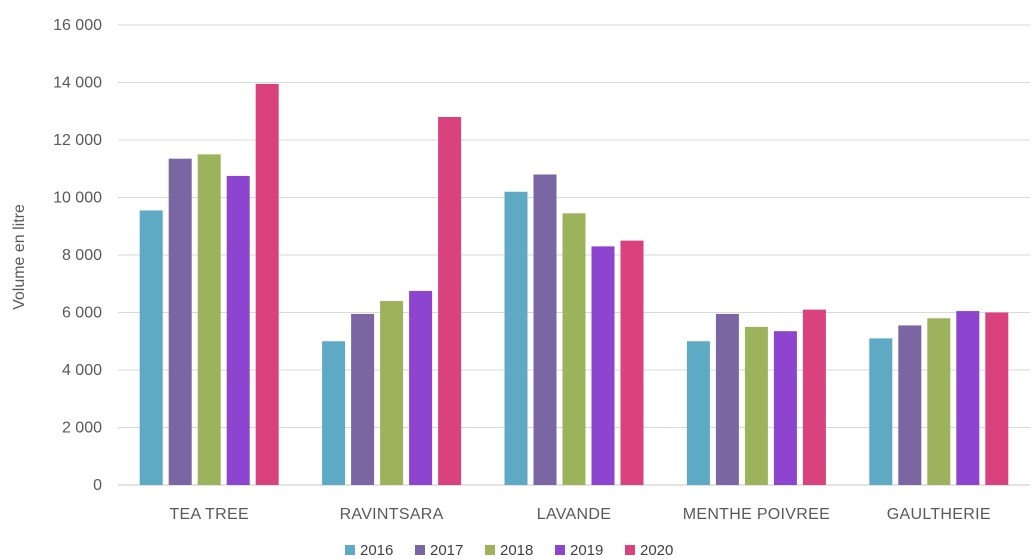 The width and height of the screenshot is (1033, 559). Describe the element at coordinates (267, 284) in the screenshot. I see `bar-tea-tree-2020` at that location.